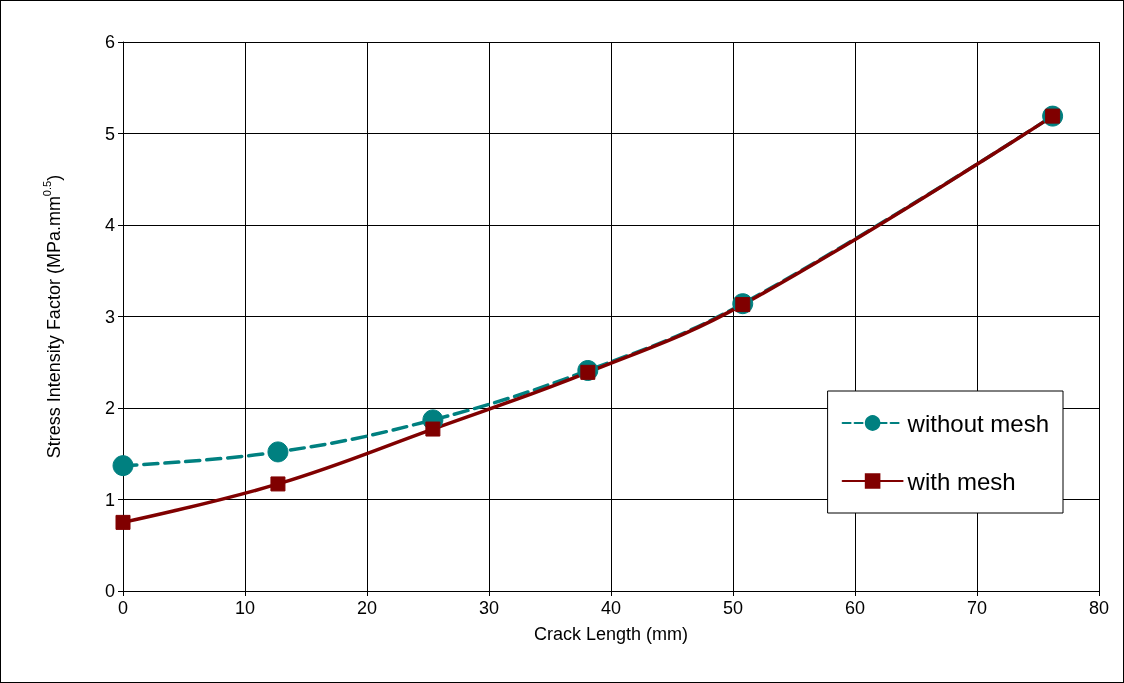 Image resolution: width=1124 pixels, height=683 pixels. I want to click on y-tick-label: 1, so click(109, 499).